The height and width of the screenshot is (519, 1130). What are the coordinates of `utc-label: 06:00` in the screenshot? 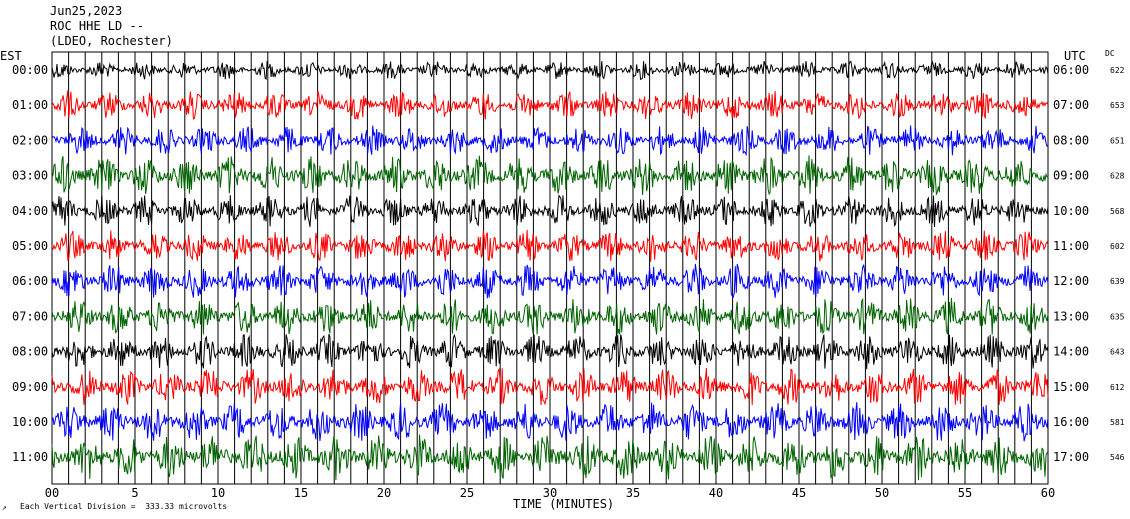 It's located at (1071, 70).